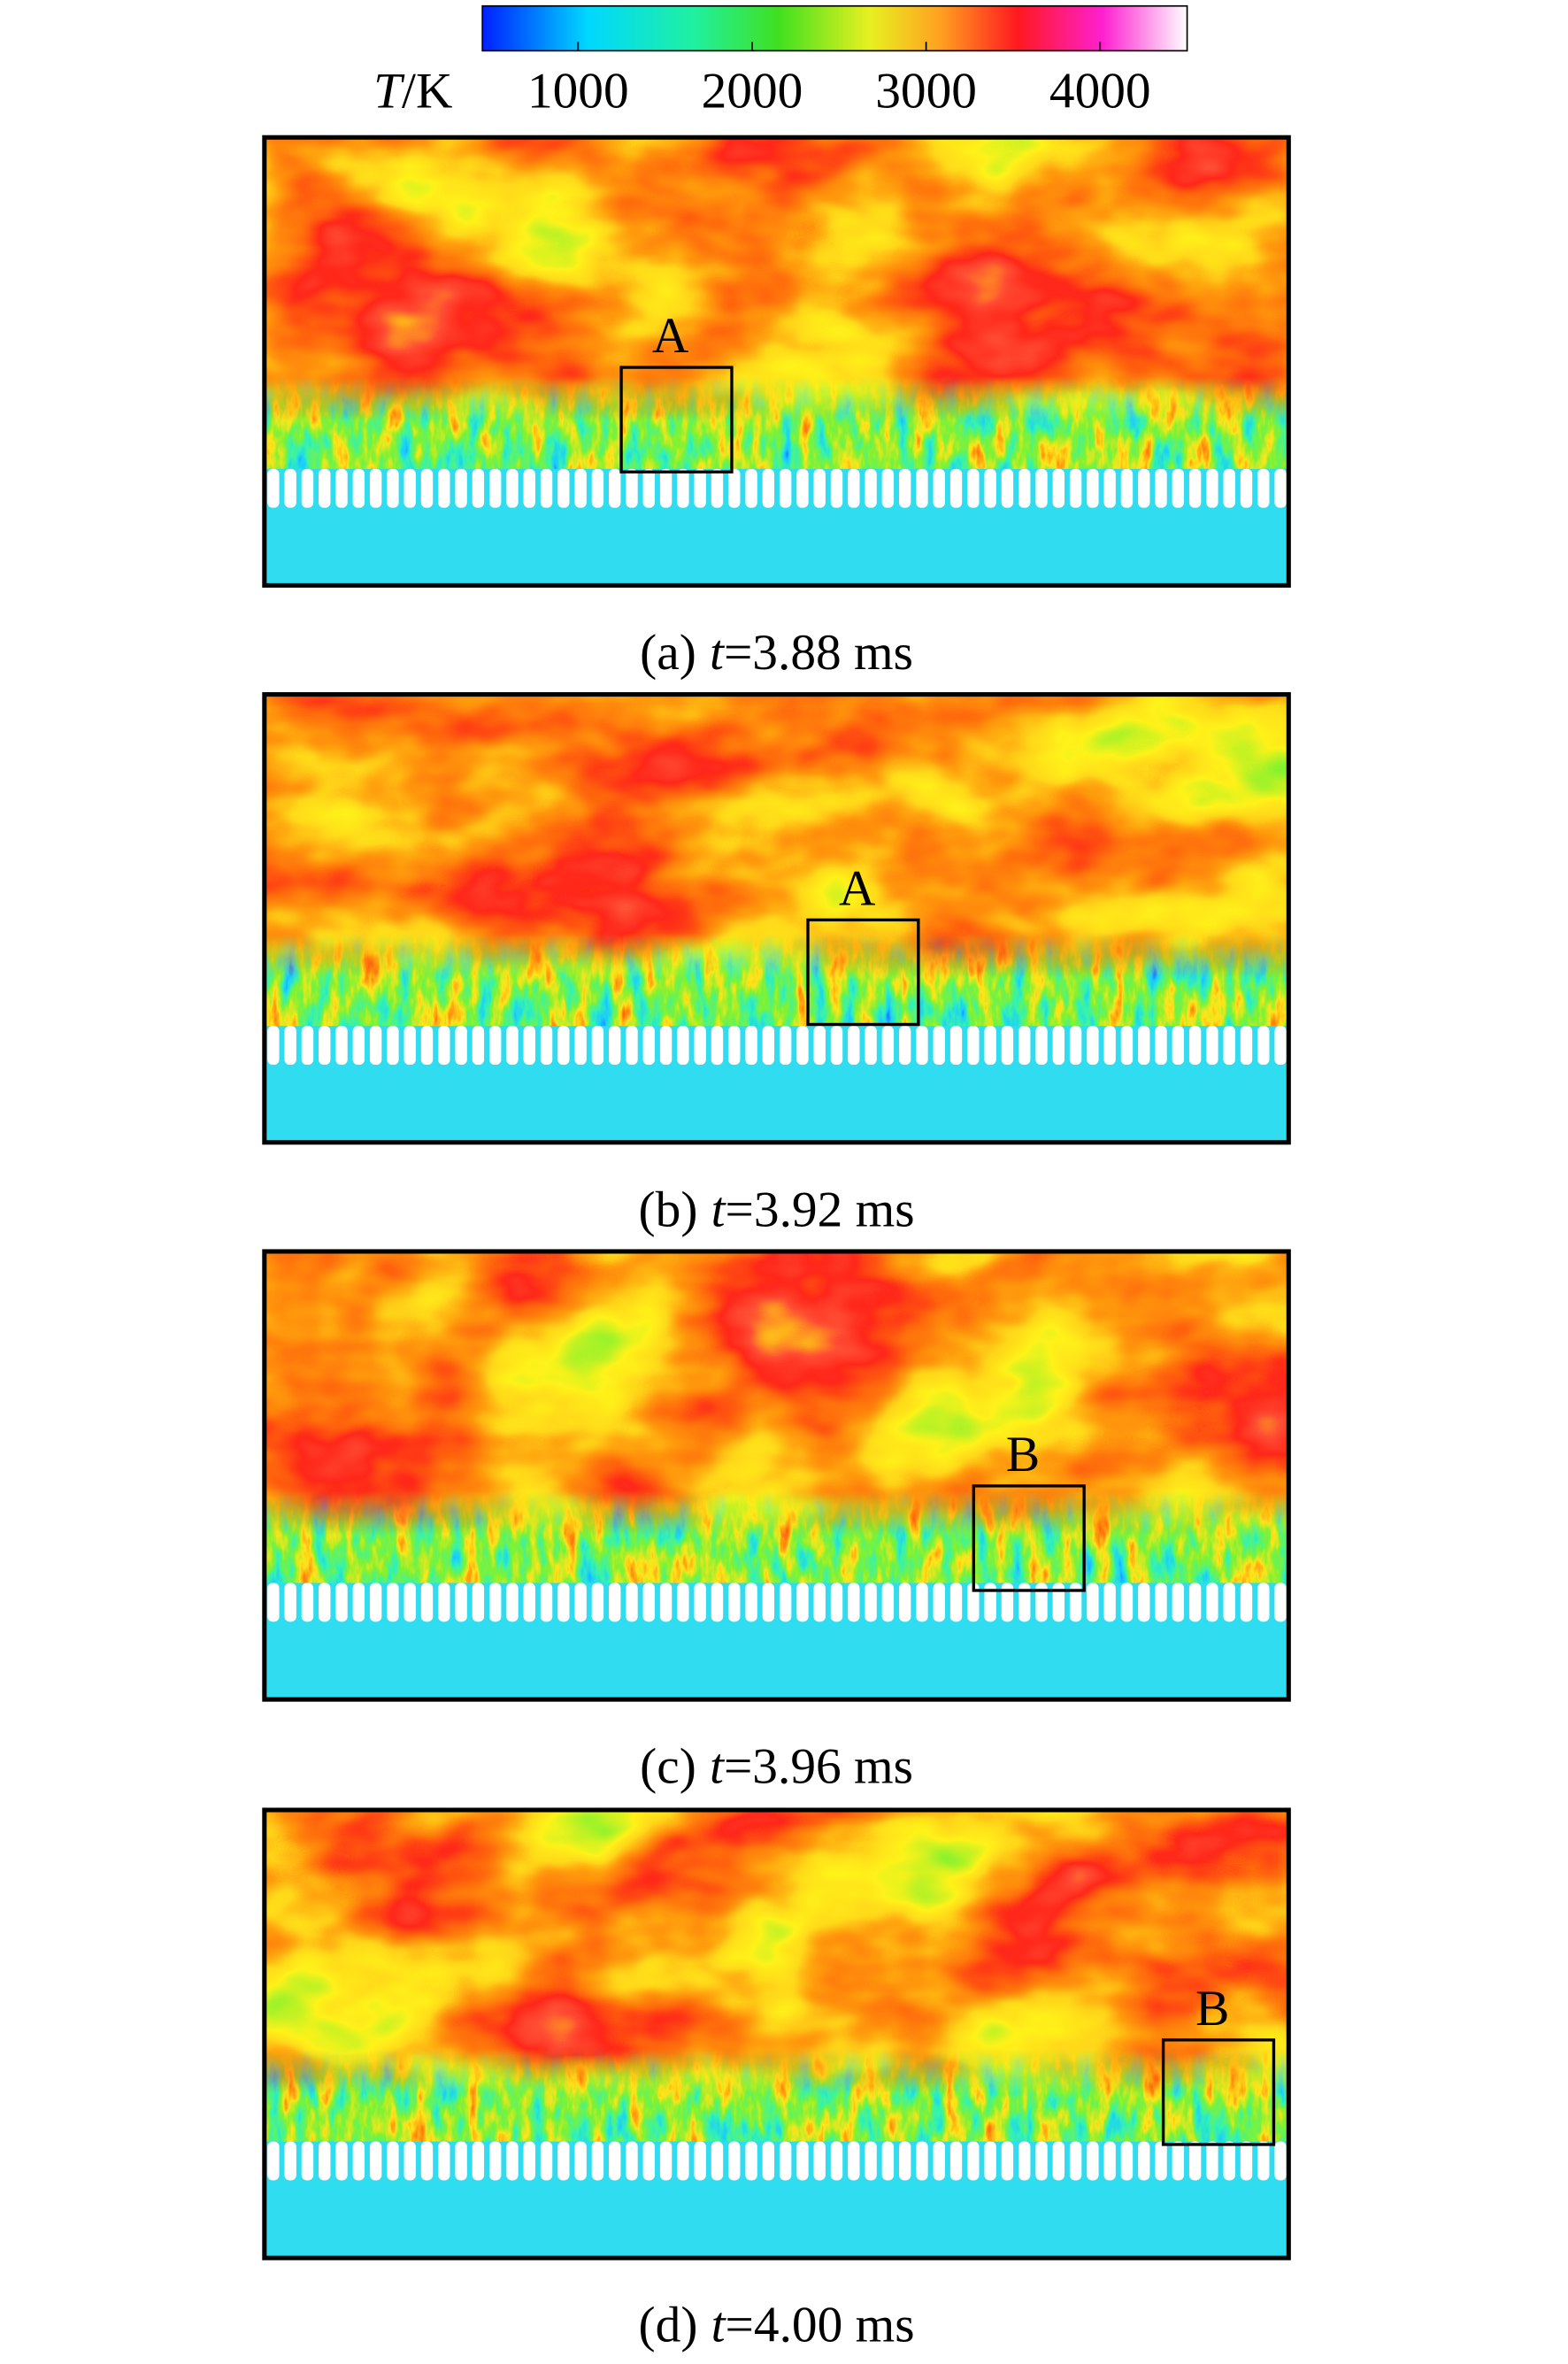 Image resolution: width=1568 pixels, height=2364 pixels. Describe the element at coordinates (820, 2325) in the screenshot. I see `caption-text: =4.00 ms` at that location.